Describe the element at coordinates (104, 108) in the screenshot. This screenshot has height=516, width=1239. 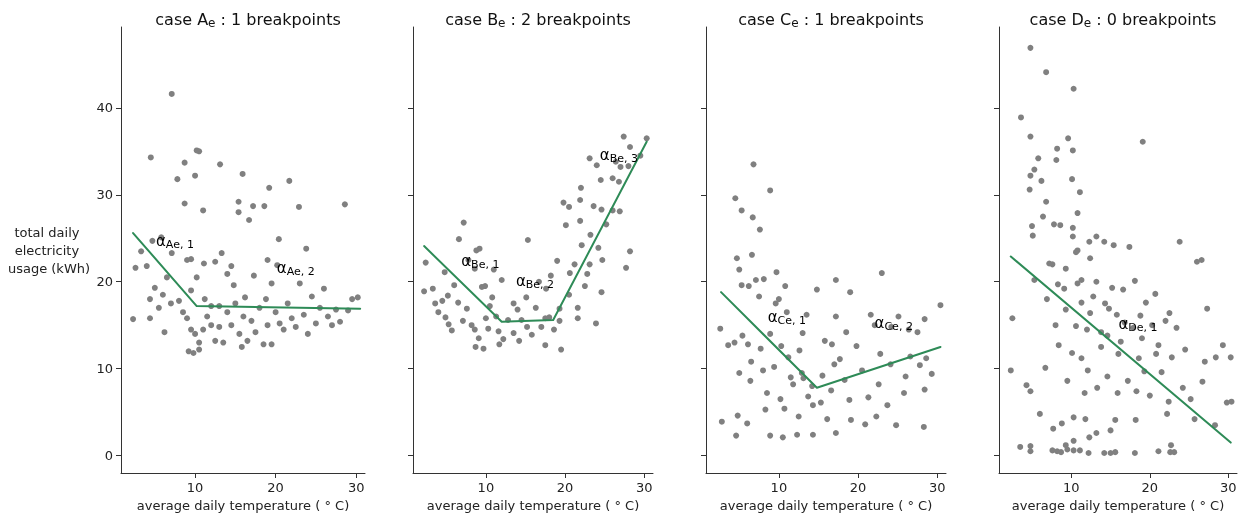
I see `y-tick-label: 40` at that location.